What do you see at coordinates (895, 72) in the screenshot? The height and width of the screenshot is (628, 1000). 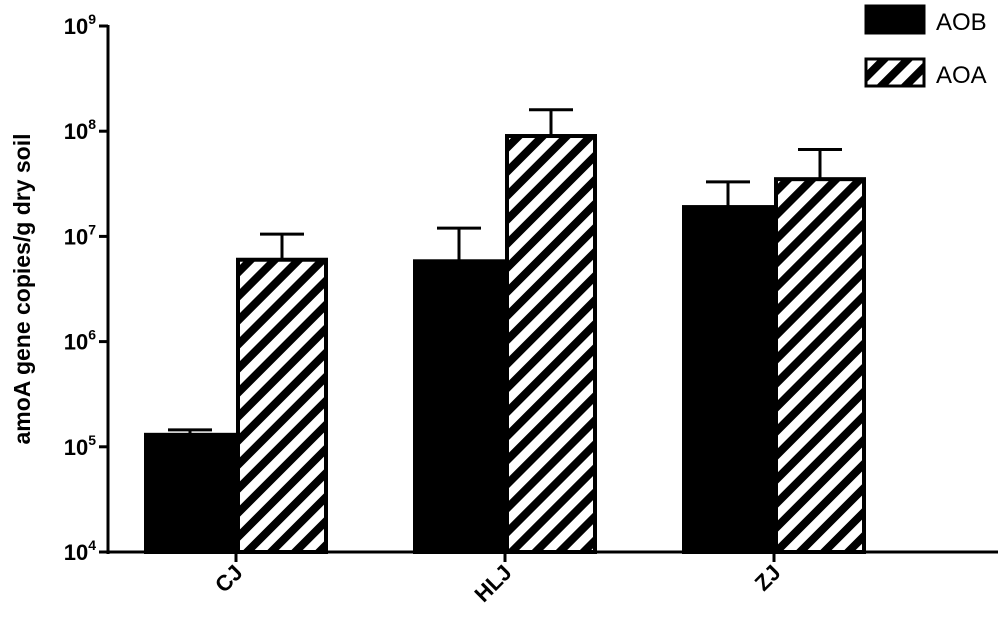 I see `legend-swatch-aoa` at bounding box center [895, 72].